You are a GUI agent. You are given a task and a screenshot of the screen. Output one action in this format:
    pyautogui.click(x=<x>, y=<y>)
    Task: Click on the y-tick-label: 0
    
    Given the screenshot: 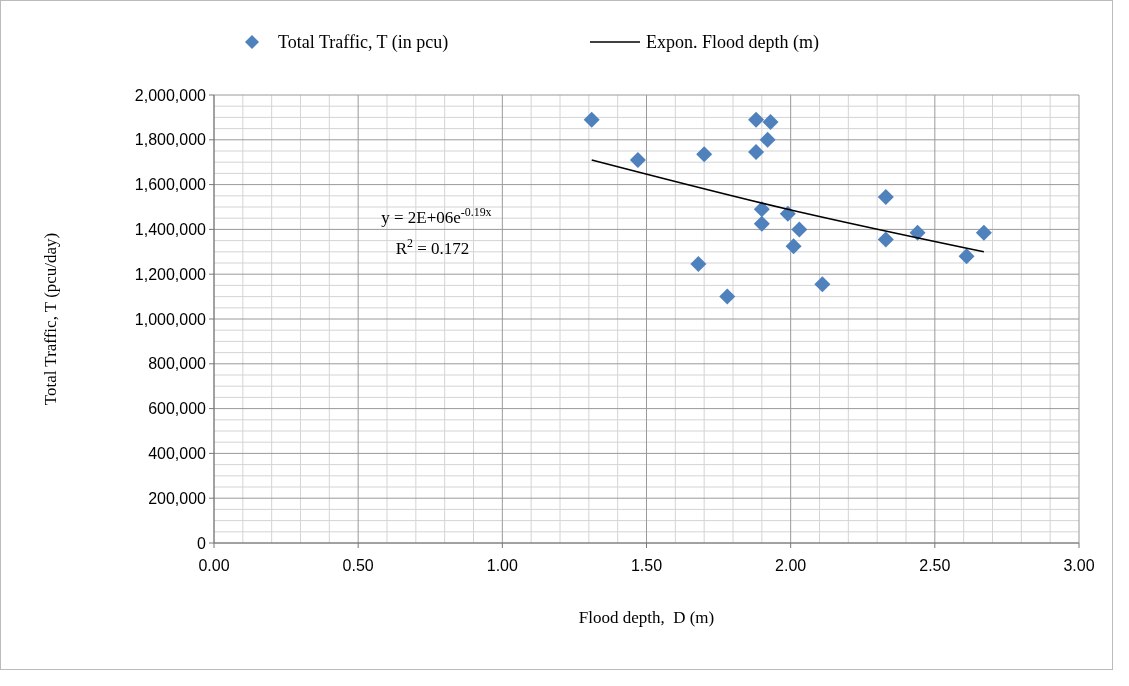 What is the action you would take?
    pyautogui.click(x=202, y=543)
    